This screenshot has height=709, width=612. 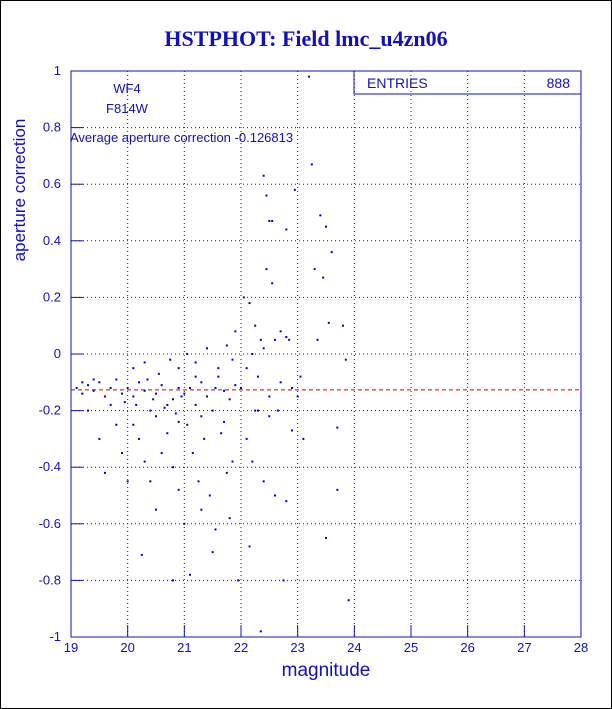 I want to click on chart-title: HSTPHOT: Field lmc_u4zn06, so click(x=305, y=38).